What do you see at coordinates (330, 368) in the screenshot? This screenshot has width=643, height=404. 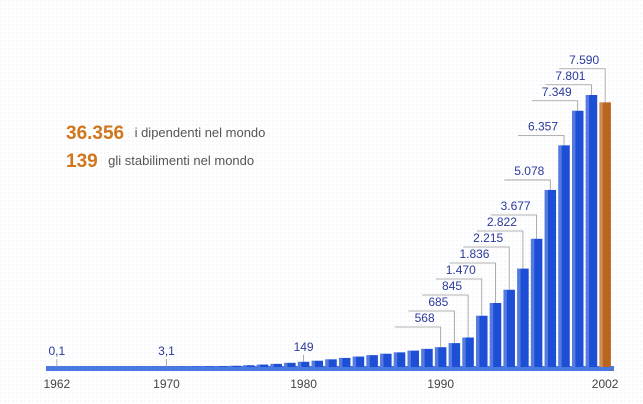 I see `floor` at bounding box center [330, 368].